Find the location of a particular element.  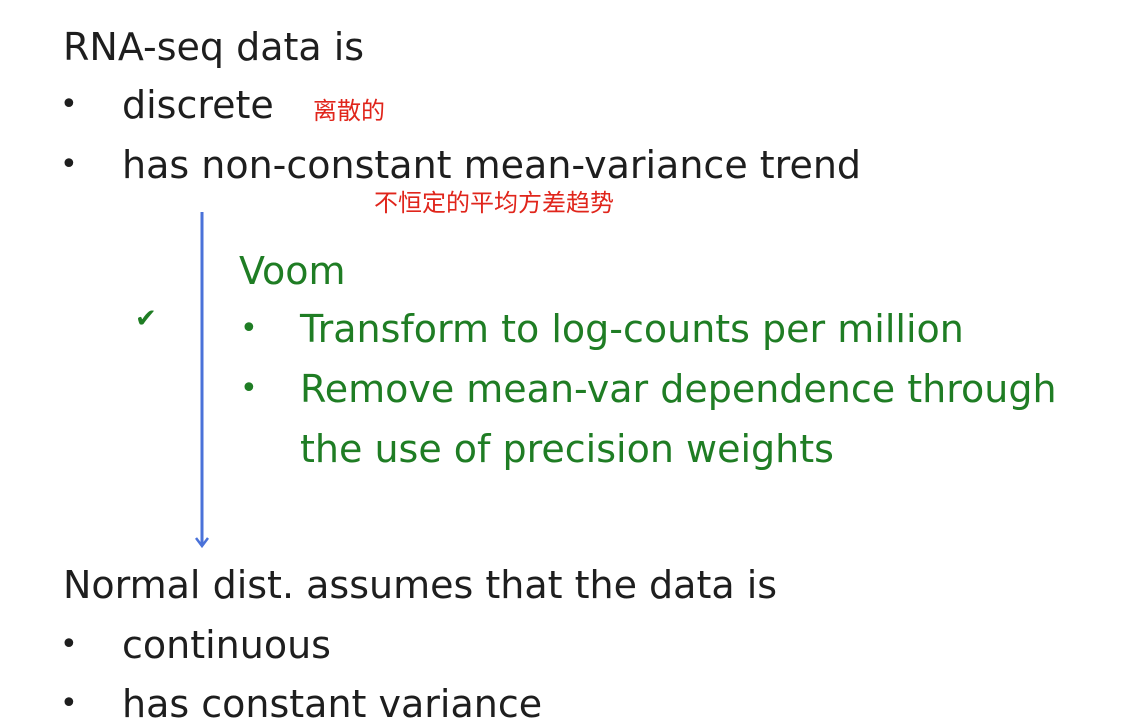

voom-item-remove-line1: Remove mean-var dependence through is located at coordinates (678, 389).